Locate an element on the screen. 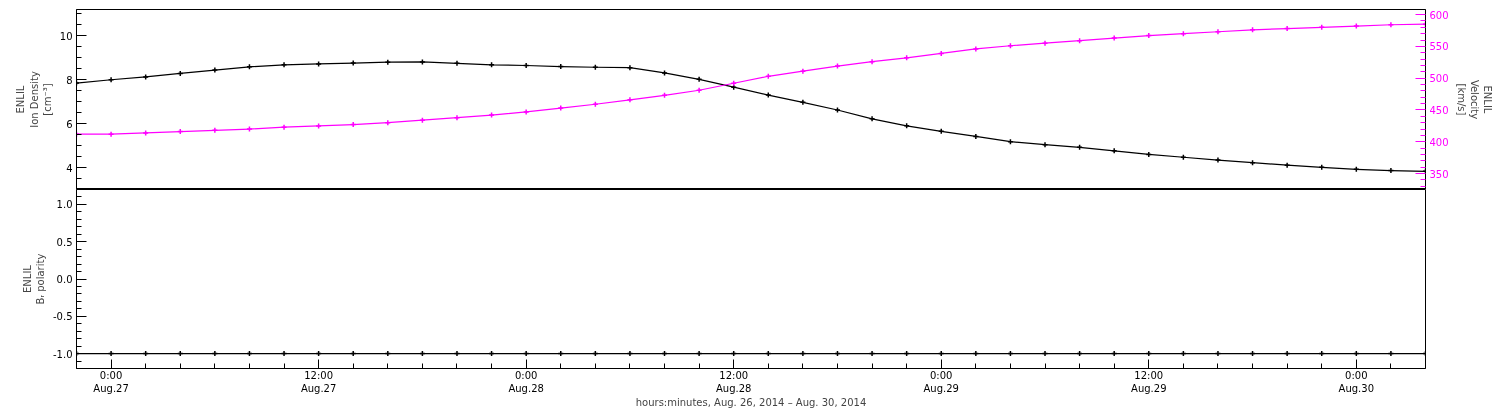 The width and height of the screenshot is (1500, 410). x-tick-label: 12:00 Aug.27 is located at coordinates (318, 381).